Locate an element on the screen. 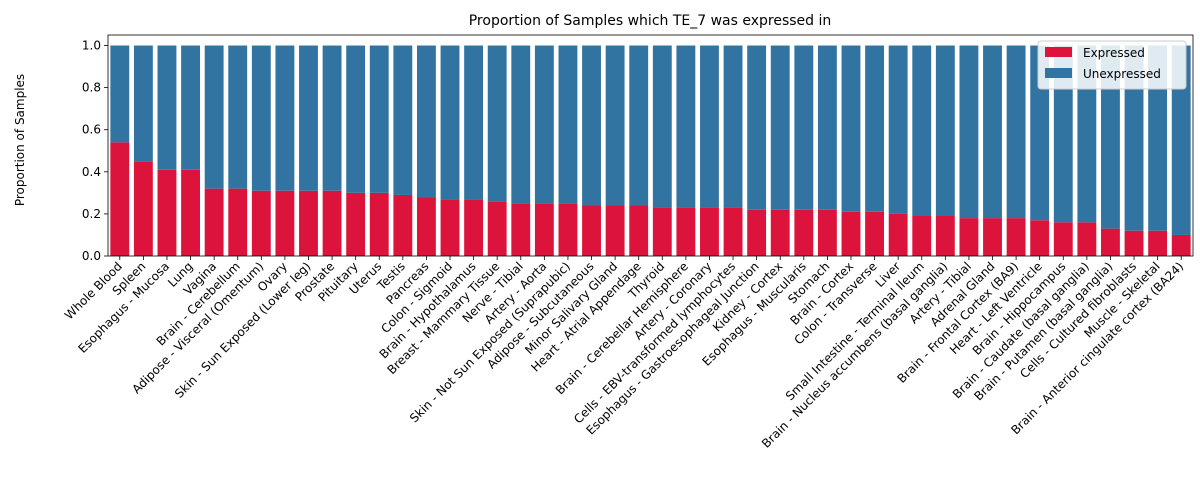  y-tick-label: 0.0 is located at coordinates (91, 256).